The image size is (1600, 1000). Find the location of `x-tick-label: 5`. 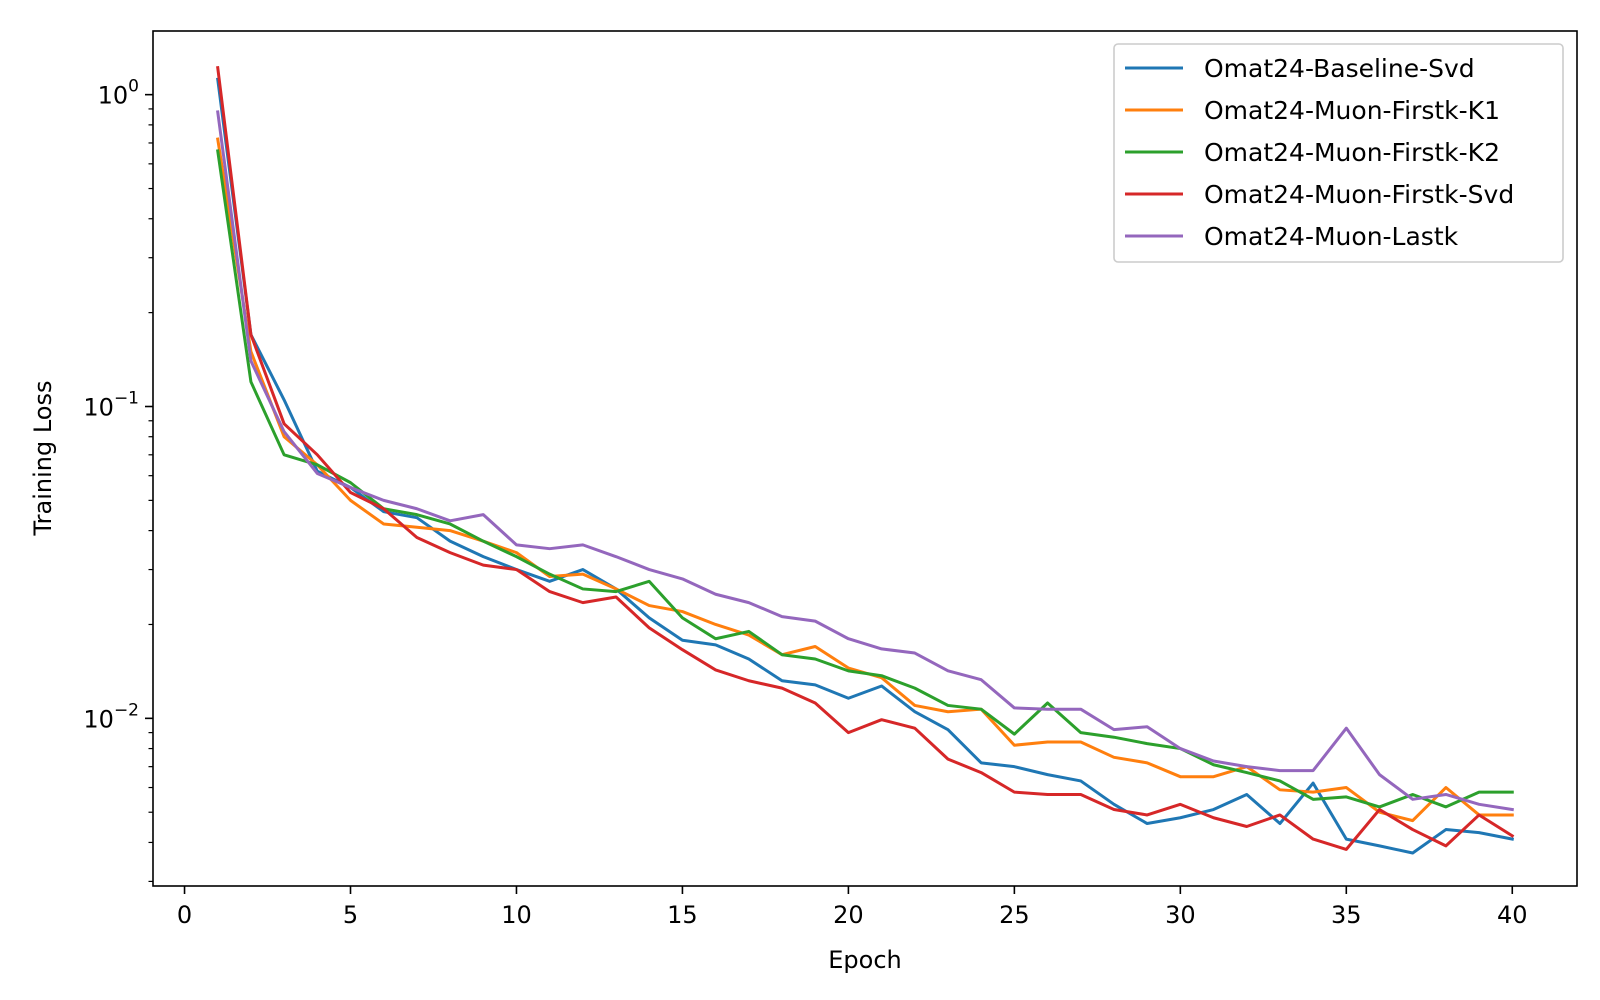

x-tick-label: 5 is located at coordinates (350, 915).